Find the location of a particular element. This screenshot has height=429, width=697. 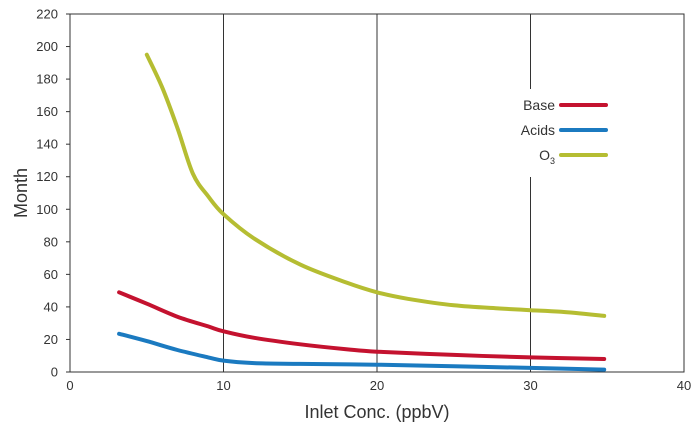

legend-label-o3: O3 is located at coordinates (547, 156).